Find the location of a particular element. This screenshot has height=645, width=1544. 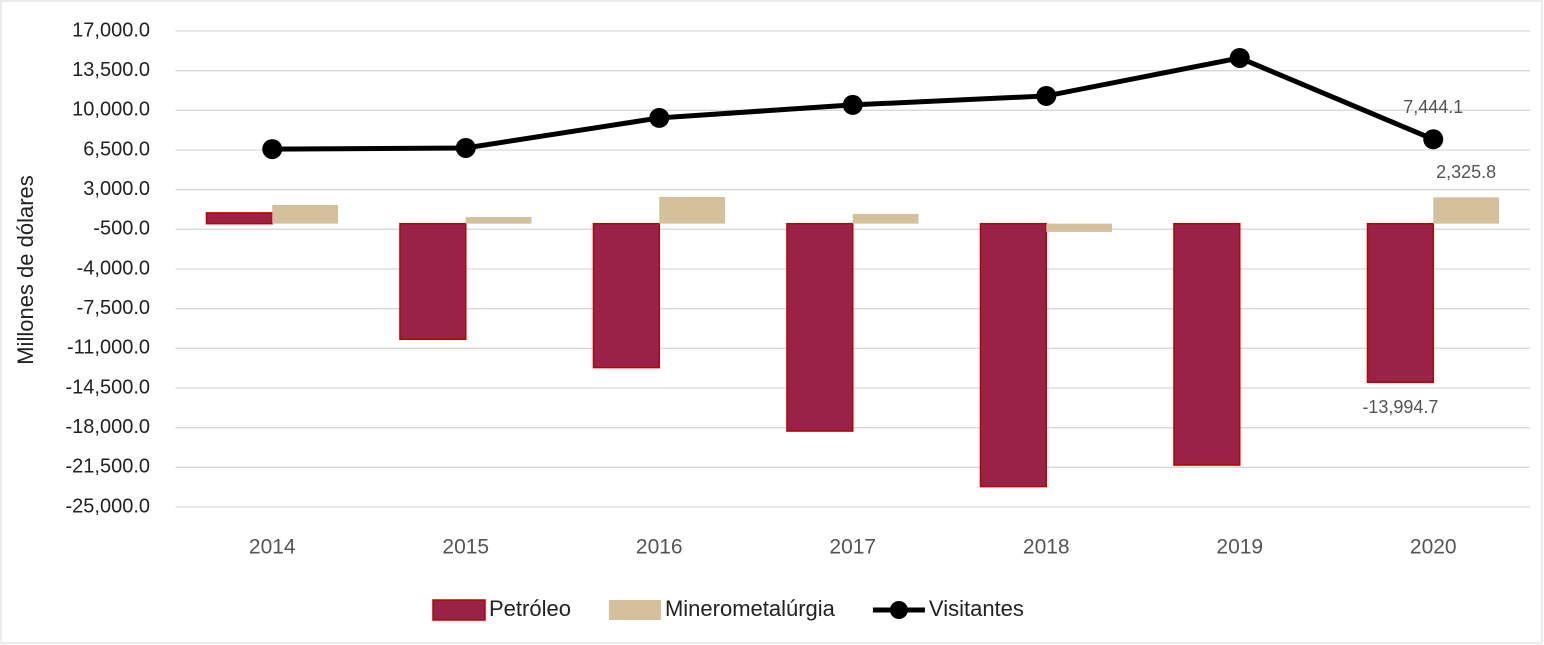

legend-label: Visitantes is located at coordinates (976, 608).